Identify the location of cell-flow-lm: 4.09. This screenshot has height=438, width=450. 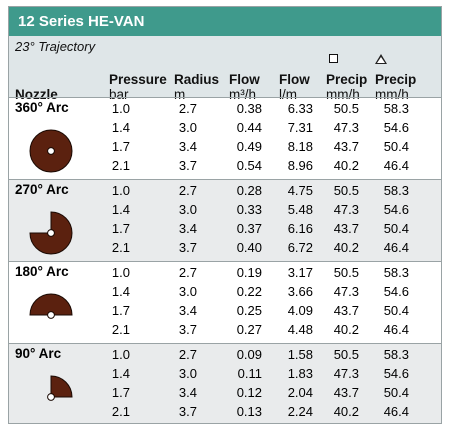
(300, 310).